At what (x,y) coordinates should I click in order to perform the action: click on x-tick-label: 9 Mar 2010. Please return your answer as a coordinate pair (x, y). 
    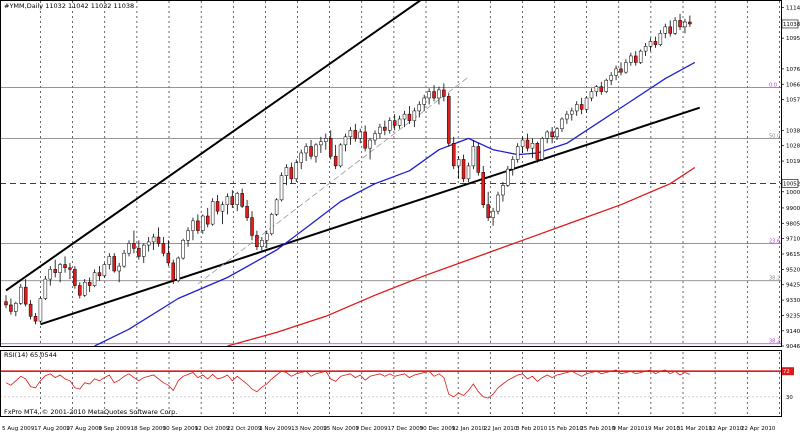
    Looking at the image, I should click on (628, 429).